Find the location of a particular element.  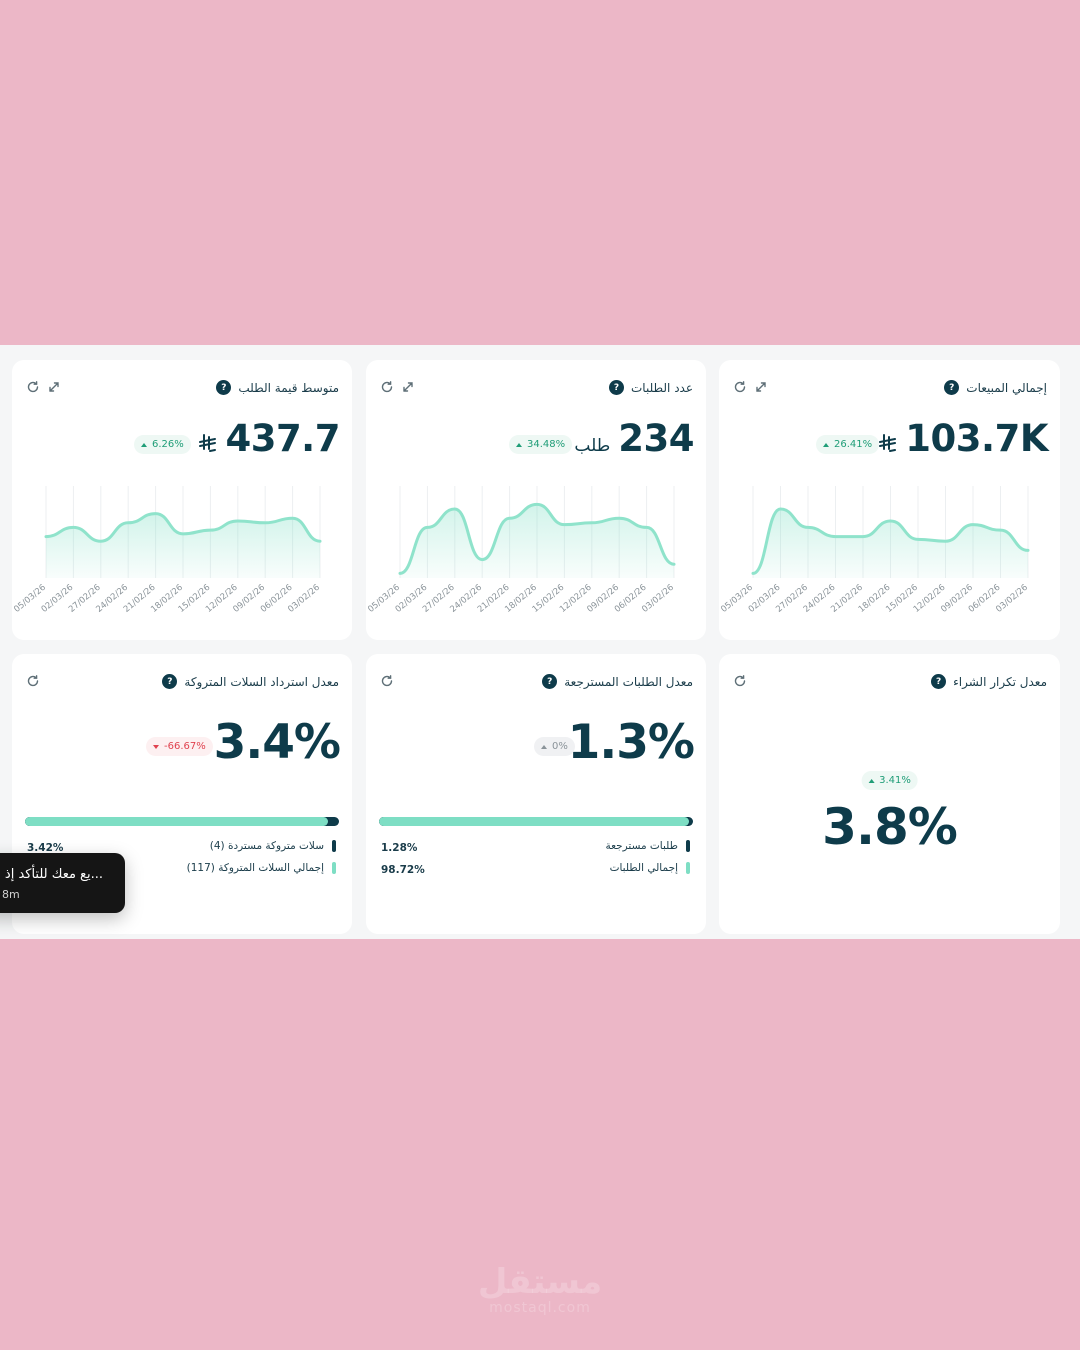

legend-item: إجمالي الطلبات is located at coordinates (650, 868).